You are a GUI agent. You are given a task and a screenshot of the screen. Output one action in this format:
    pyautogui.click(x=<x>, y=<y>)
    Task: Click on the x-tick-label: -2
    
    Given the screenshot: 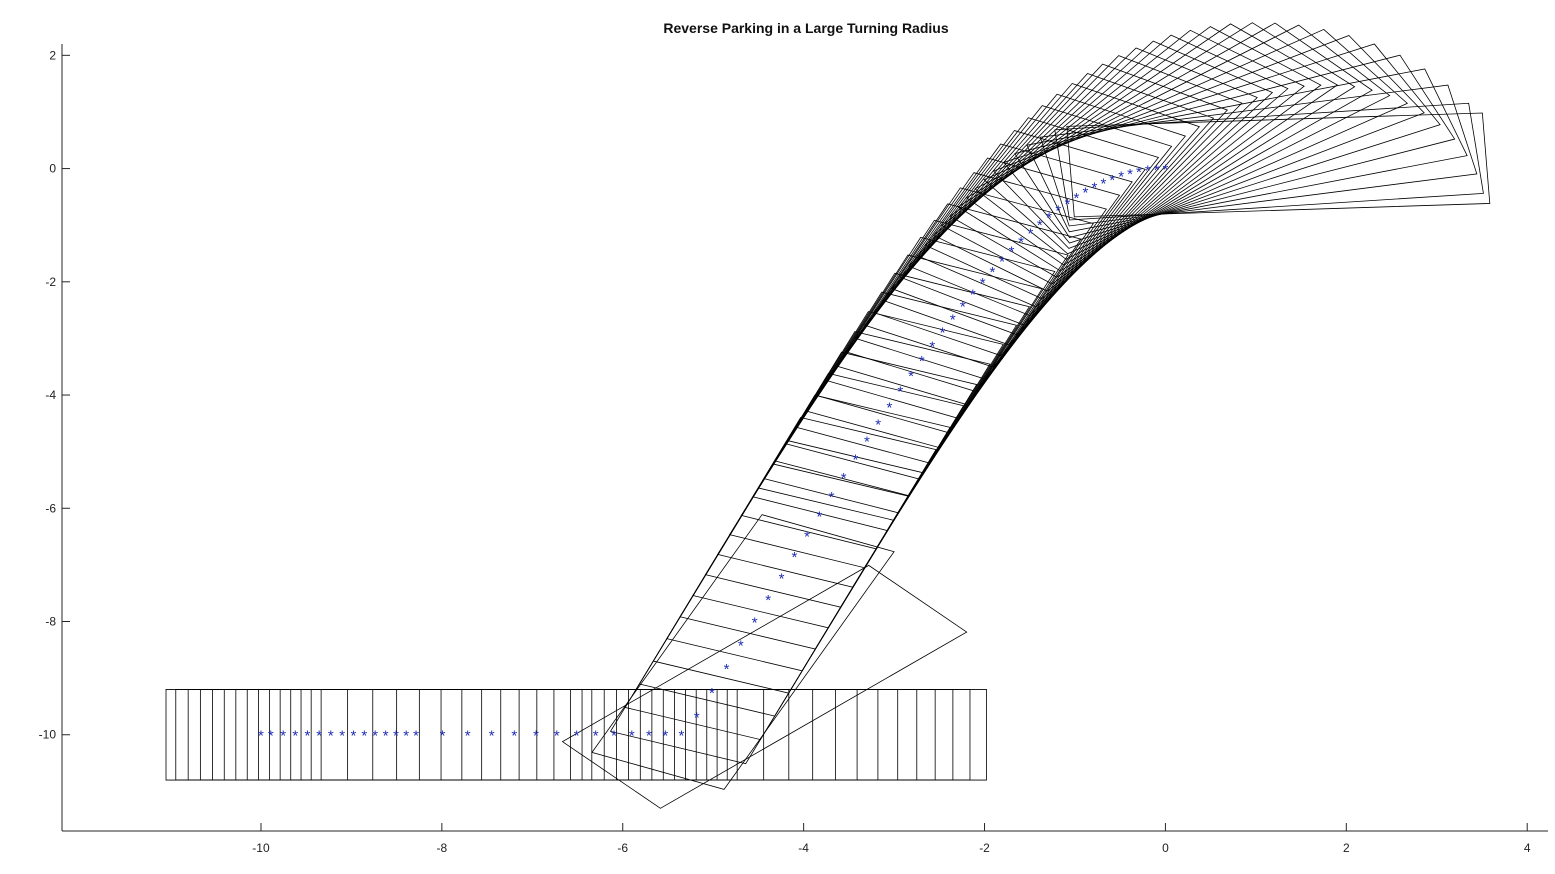 What is the action you would take?
    pyautogui.click(x=984, y=848)
    